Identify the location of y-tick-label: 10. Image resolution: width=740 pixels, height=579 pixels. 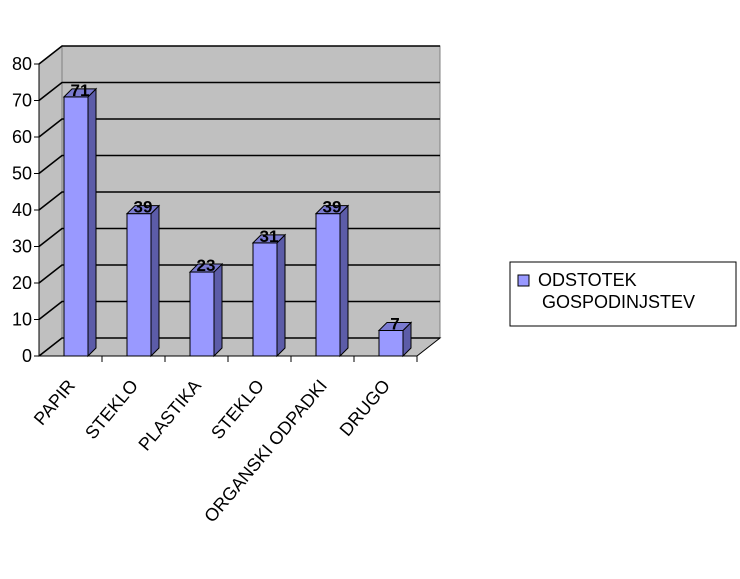
(22, 320).